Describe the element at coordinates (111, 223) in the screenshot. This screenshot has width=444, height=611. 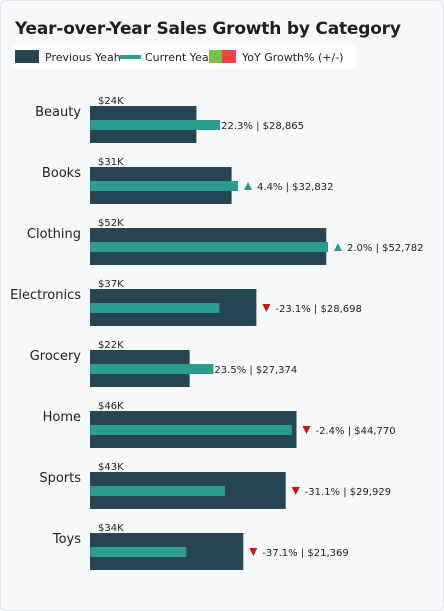
I see `previous-value-label-clothing: $52K` at that location.